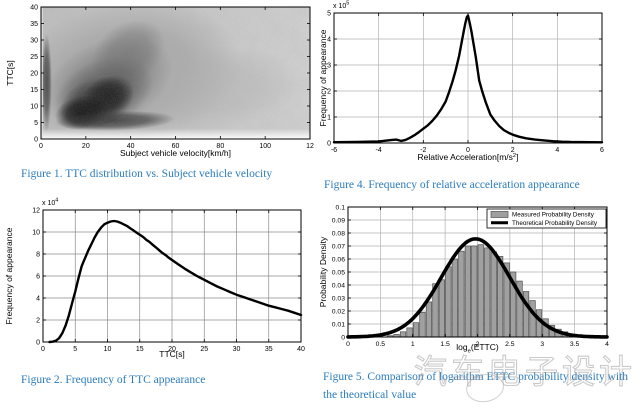  I want to click on svg-text: 0.09, so click(338, 221).